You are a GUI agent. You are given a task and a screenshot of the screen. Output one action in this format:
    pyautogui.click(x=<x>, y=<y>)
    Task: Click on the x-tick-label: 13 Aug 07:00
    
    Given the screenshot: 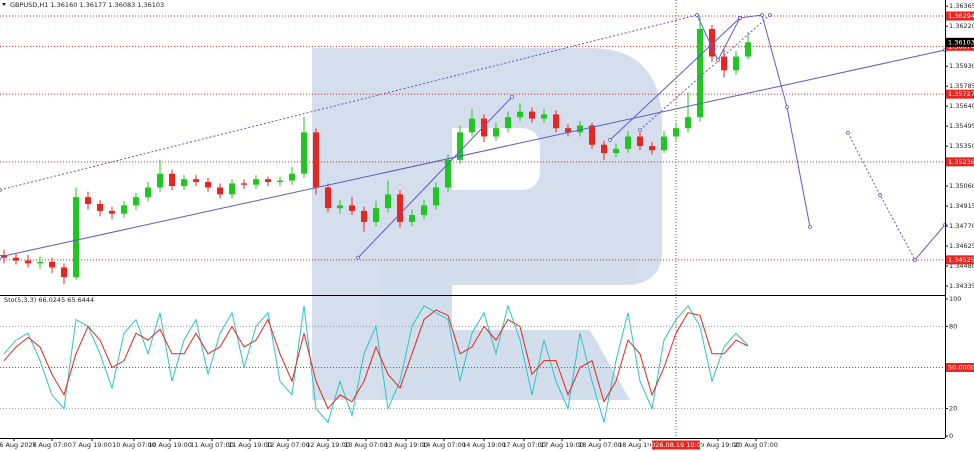 What is the action you would take?
    pyautogui.click(x=366, y=445)
    